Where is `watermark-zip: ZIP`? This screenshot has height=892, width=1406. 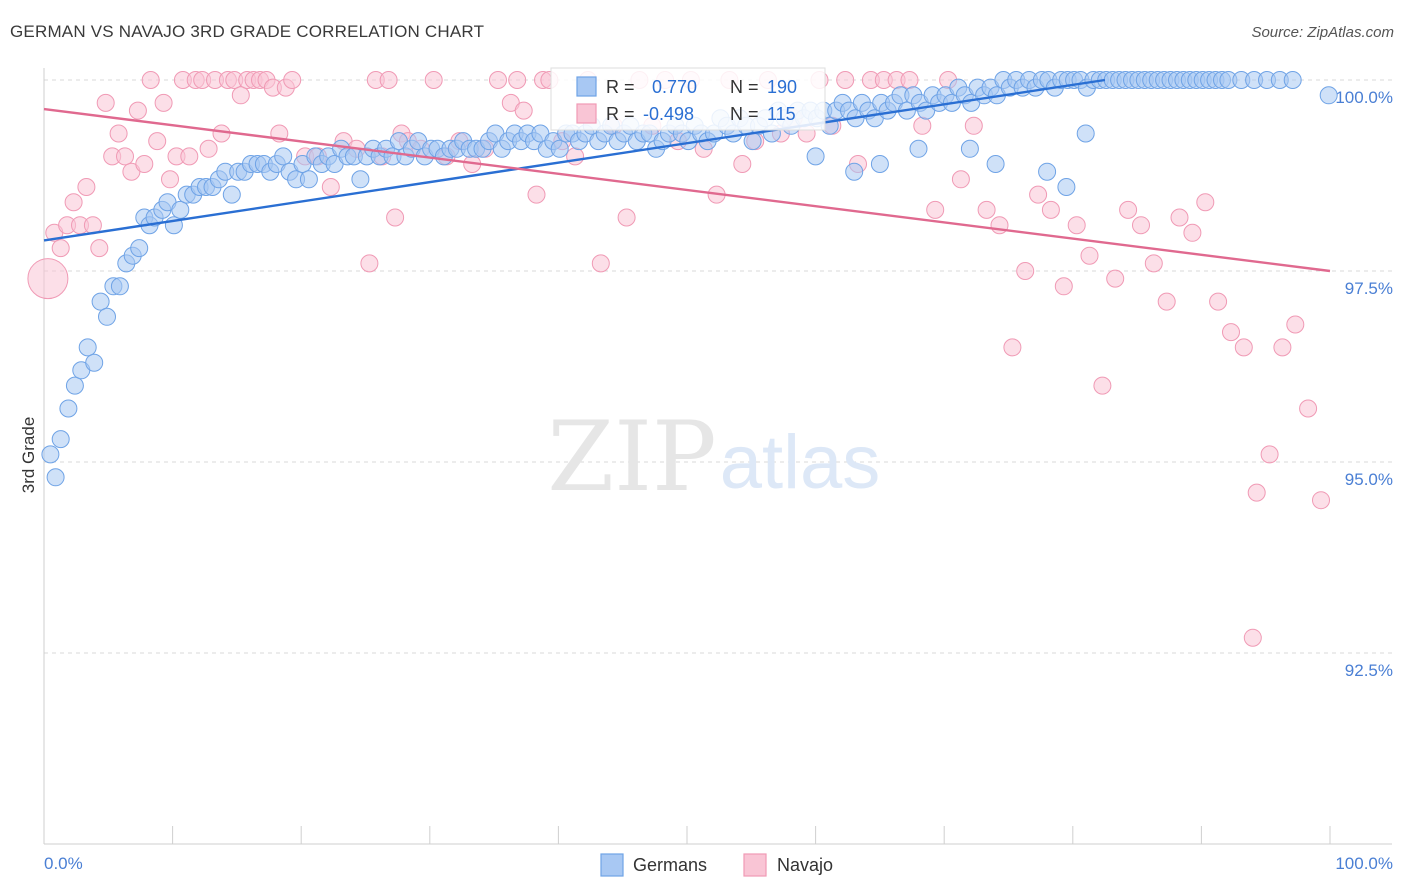
watermark-zip: ZIP is located at coordinates (631, 457).